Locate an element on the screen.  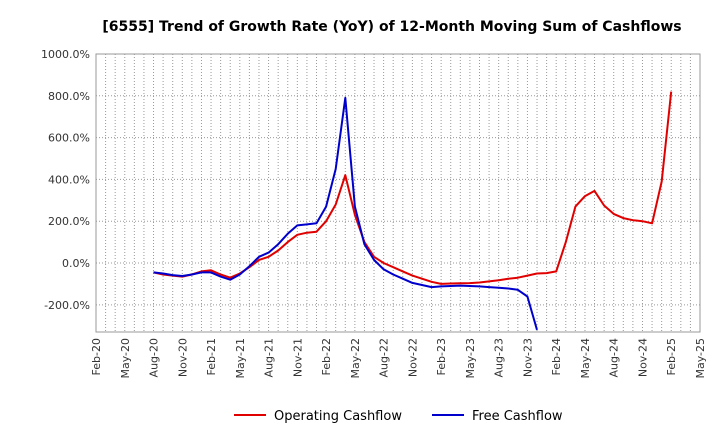
x-tick-label: Feb-25 is located at coordinates (671, 356).